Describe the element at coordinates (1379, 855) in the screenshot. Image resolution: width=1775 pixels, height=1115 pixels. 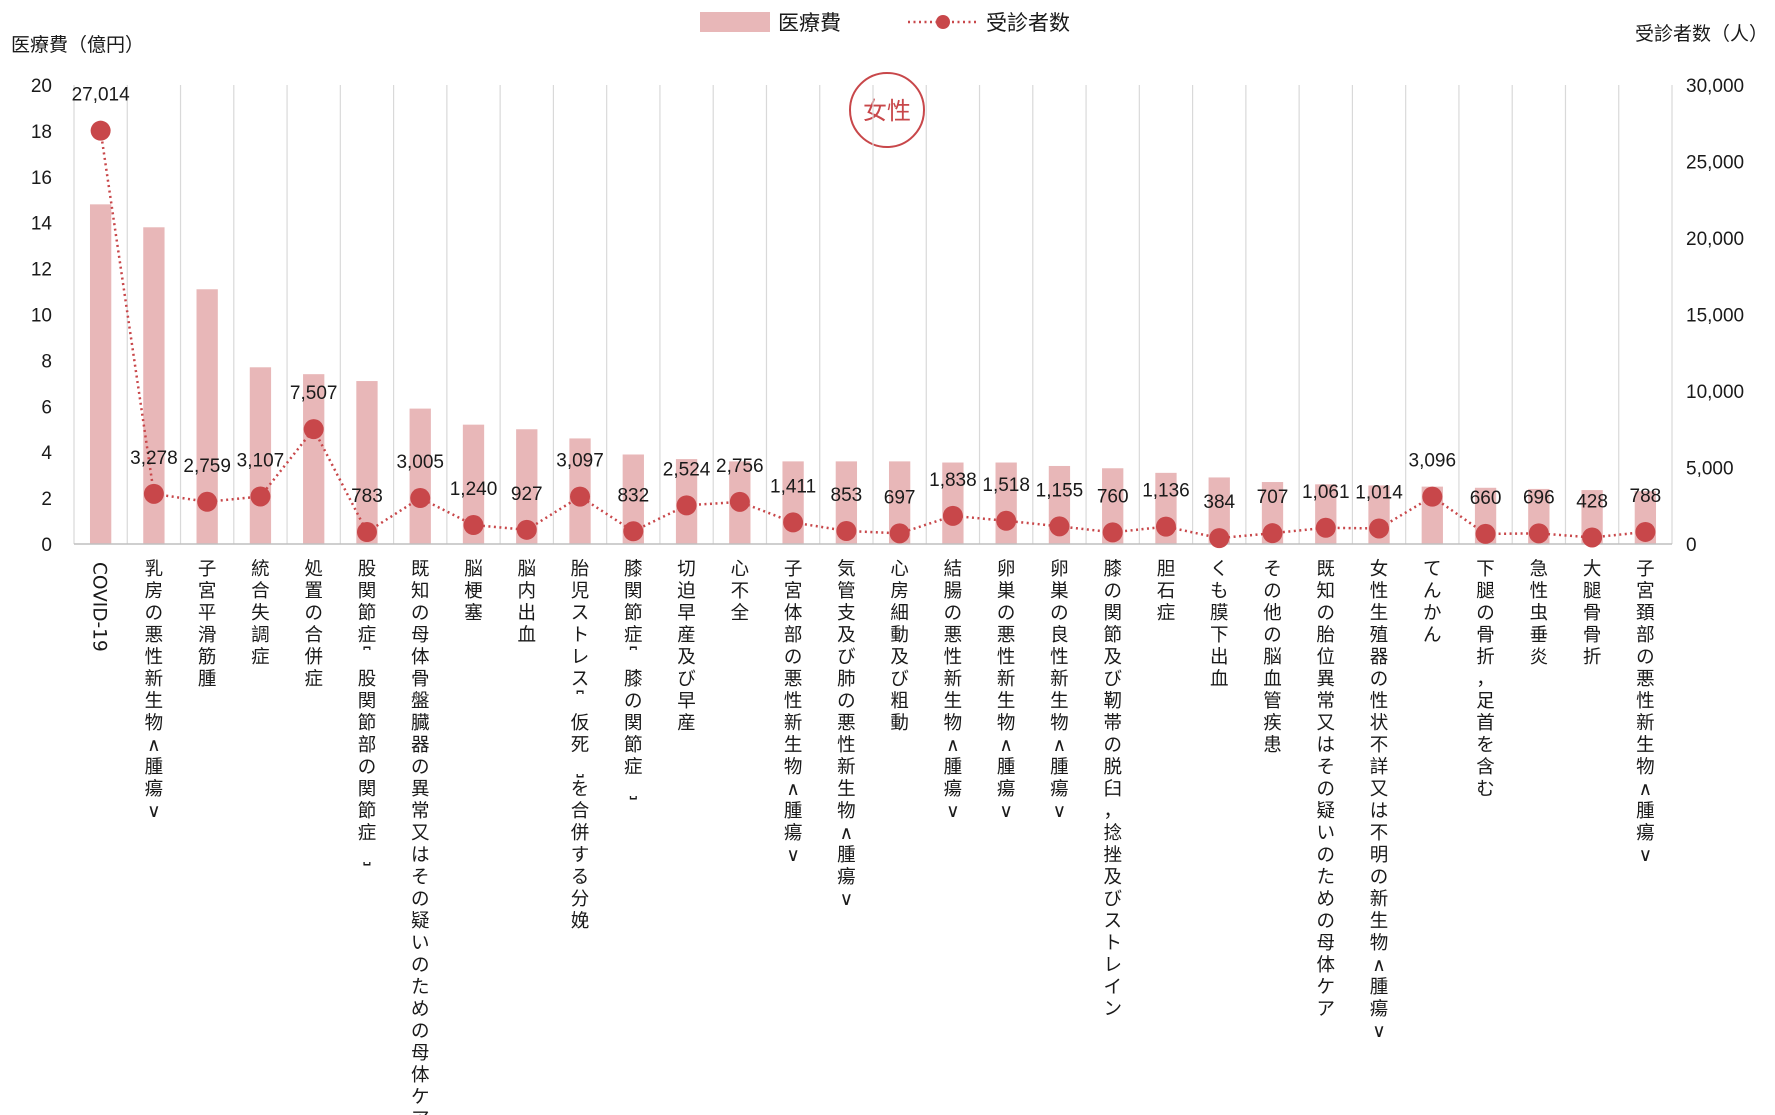
I see `category-char: 明` at that location.